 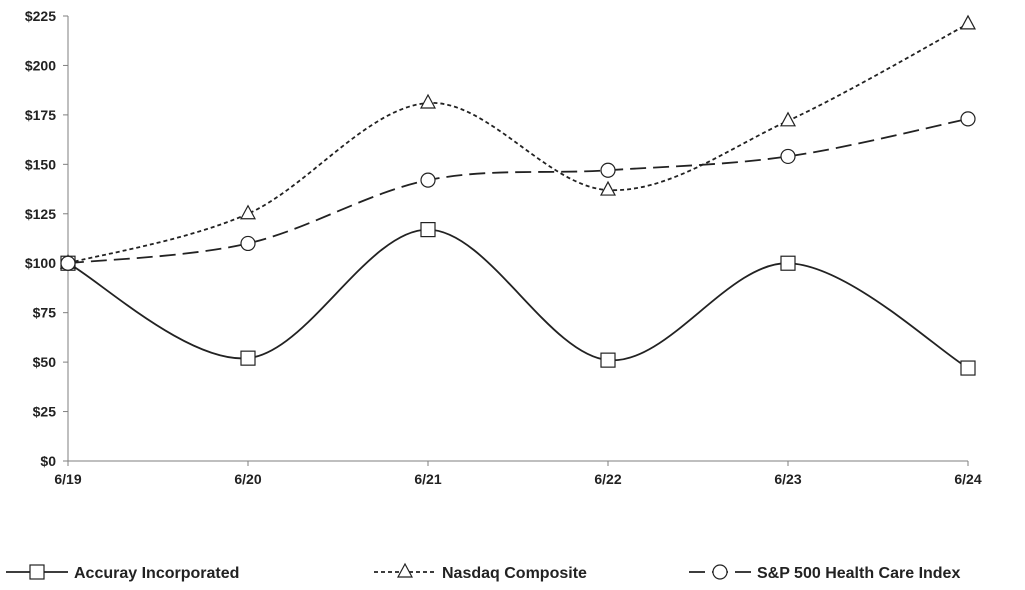 What do you see at coordinates (720, 572) in the screenshot?
I see `legend-circle-marker` at bounding box center [720, 572].